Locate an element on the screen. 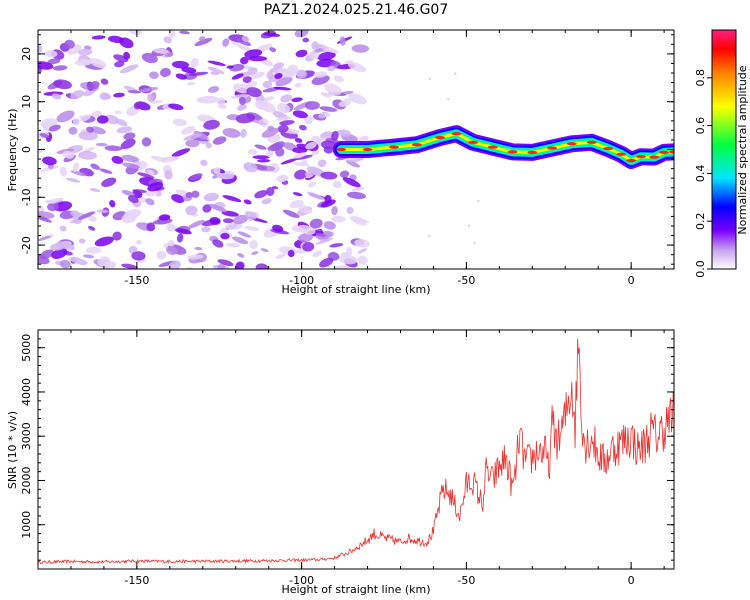 The image size is (750, 600). colorbar-label: Normalized spectral amplitude is located at coordinates (742, 149).